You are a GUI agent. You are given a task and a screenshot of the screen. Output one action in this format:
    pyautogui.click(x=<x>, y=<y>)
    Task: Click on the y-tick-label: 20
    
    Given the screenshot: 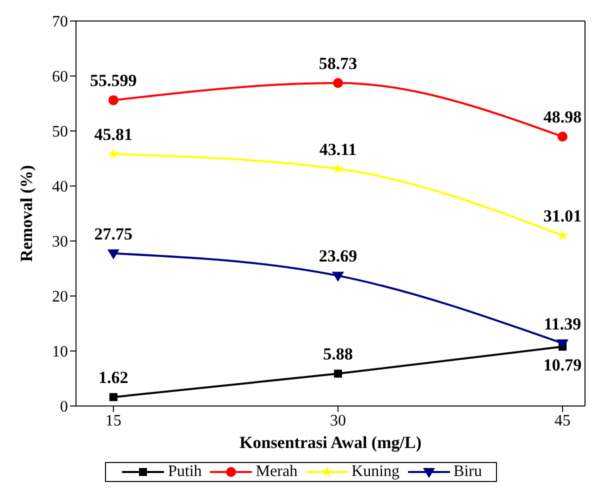 What is the action you would take?
    pyautogui.click(x=60, y=297)
    